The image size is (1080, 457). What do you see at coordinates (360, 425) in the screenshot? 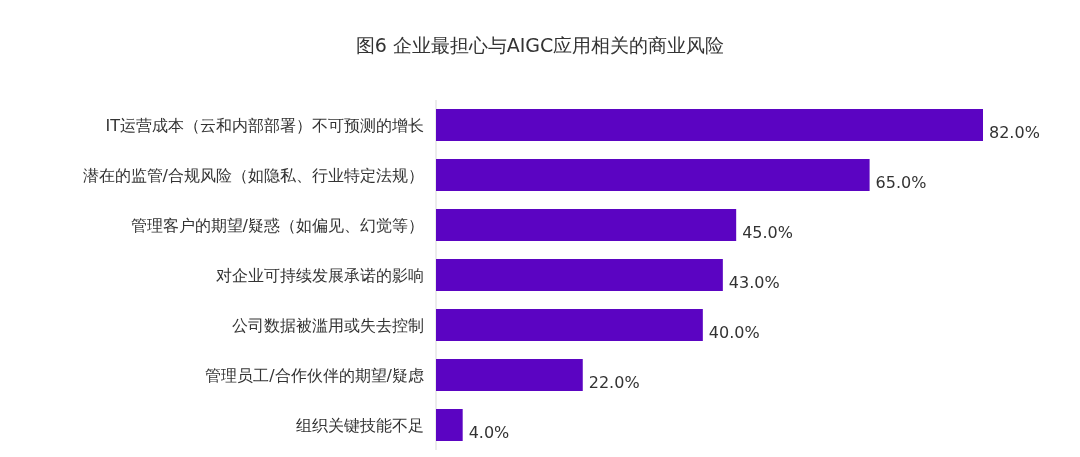
I see `y-tick-label: 组织关键技能不足` at bounding box center [360, 425].